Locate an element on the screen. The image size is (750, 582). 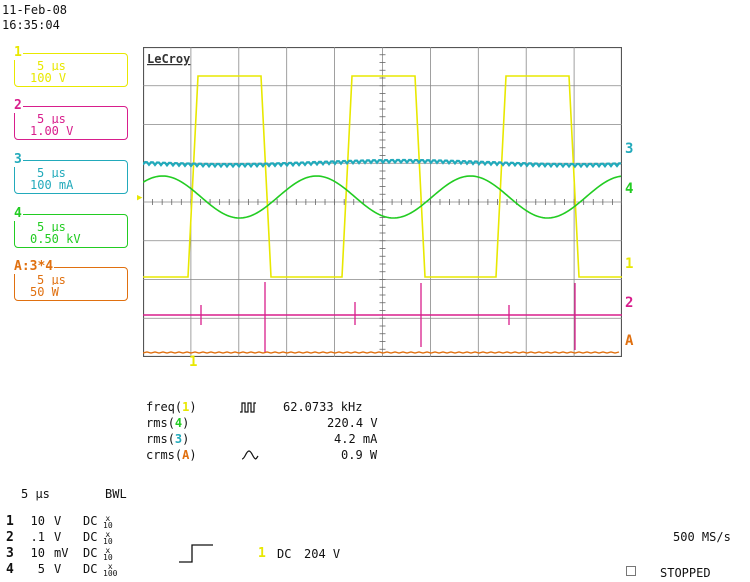
status-box-icon is located at coordinates (631, 571).